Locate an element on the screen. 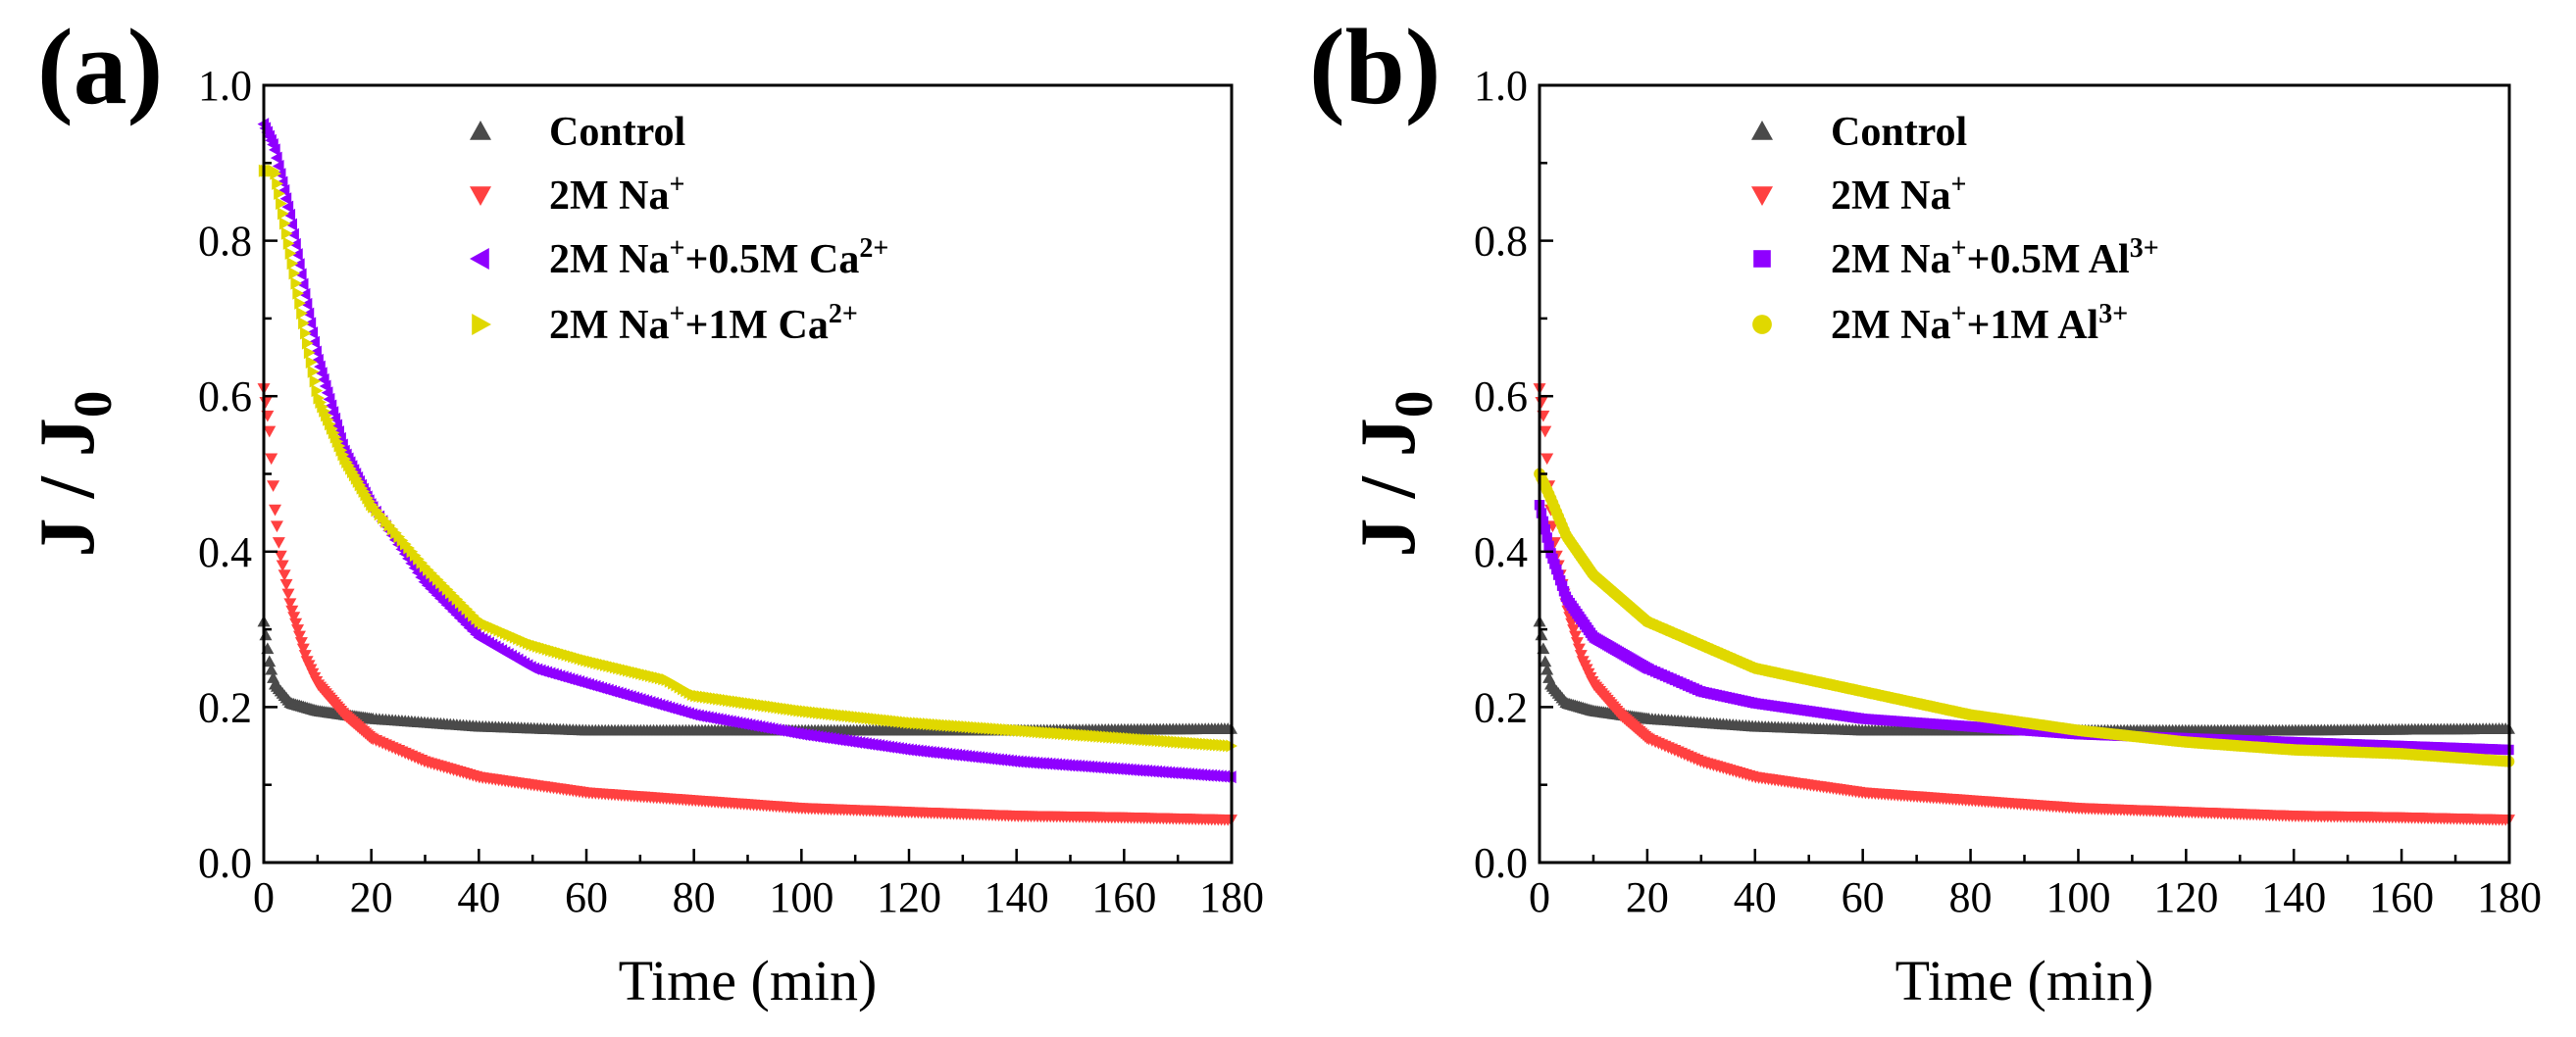 The width and height of the screenshot is (2576, 1037). legend-entry: 2M Na++0.5M Al3+ is located at coordinates (1995, 257).